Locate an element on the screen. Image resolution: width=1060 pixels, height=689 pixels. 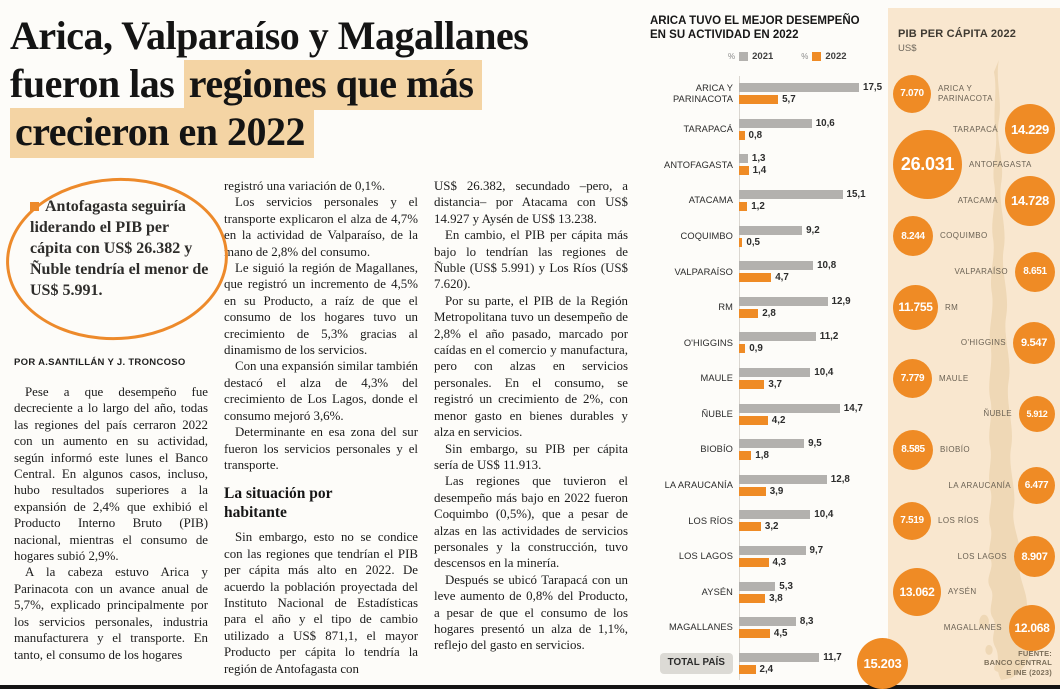
pib-region-label: MAGALLANES is located at coordinates (972, 627).